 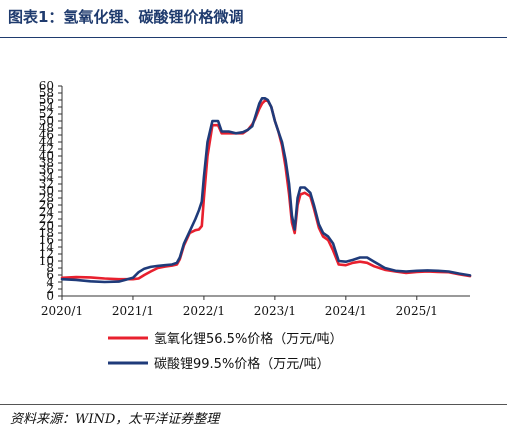 What do you see at coordinates (115, 419) in the screenshot?
I see `source-note: 资料来源：WIND，太平洋证券整理` at bounding box center [115, 419].